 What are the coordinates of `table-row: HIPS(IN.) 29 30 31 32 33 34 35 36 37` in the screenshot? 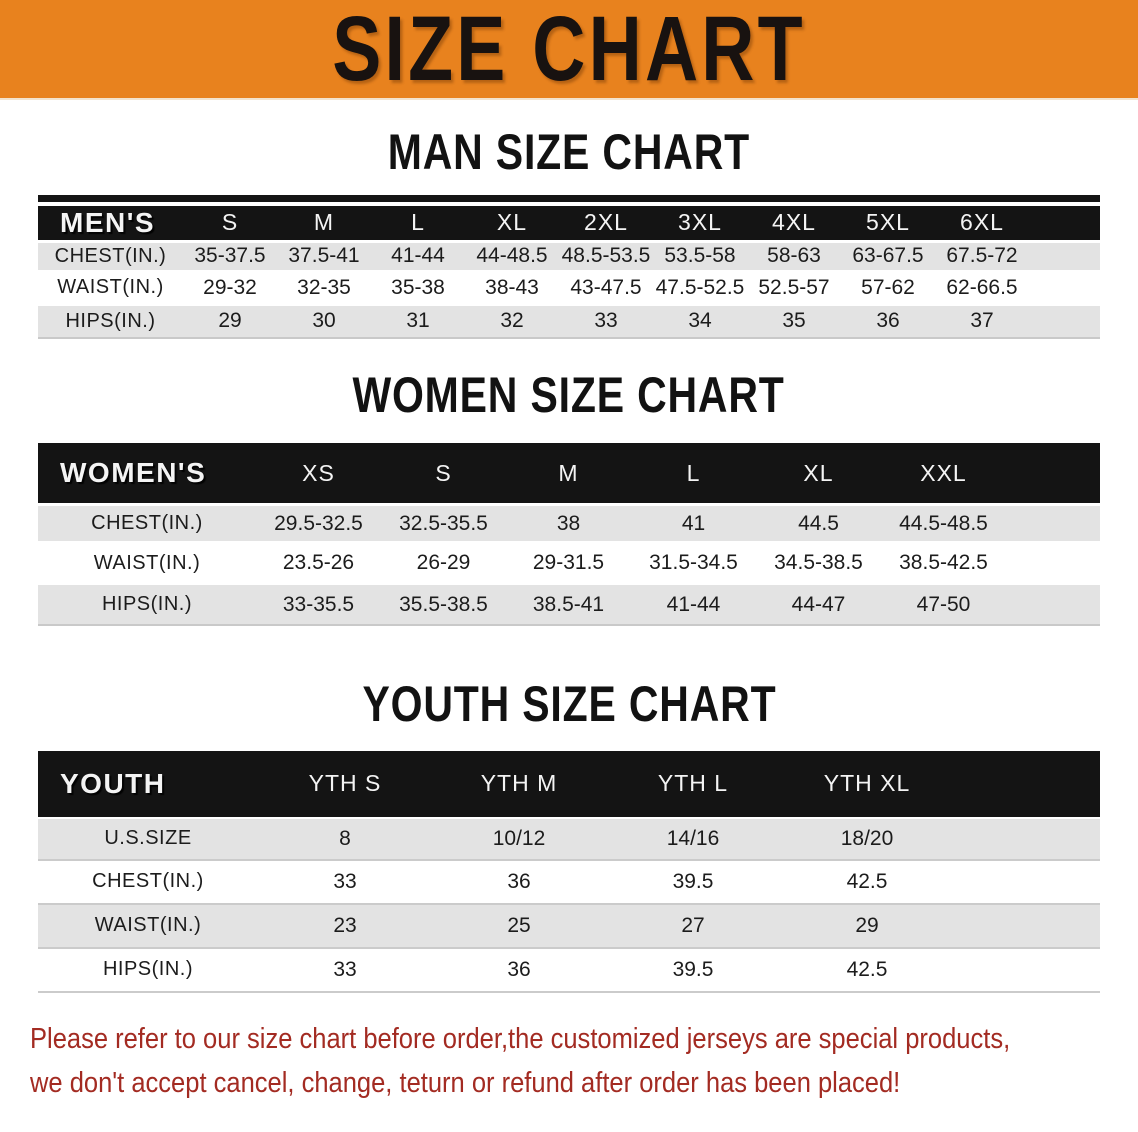 It's located at (569, 322).